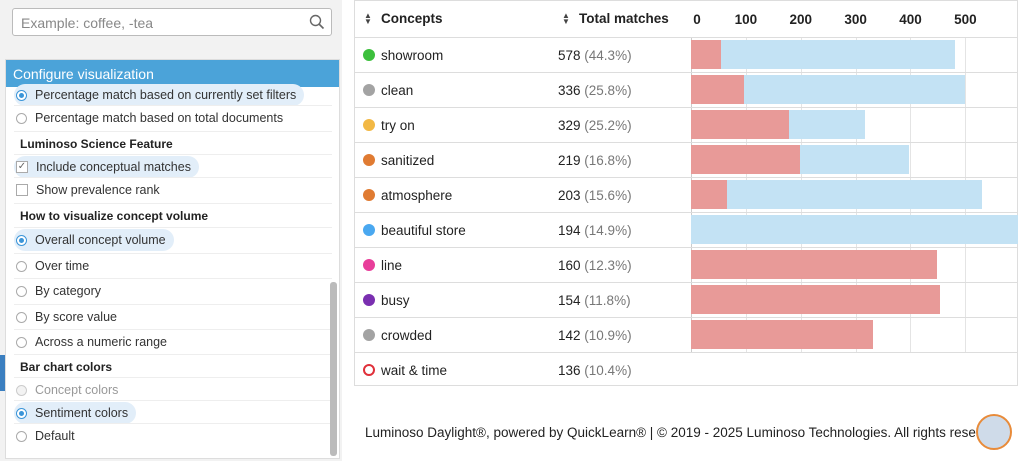  What do you see at coordinates (608, 195) in the screenshot?
I see `match-percent: (15.6%)` at bounding box center [608, 195].